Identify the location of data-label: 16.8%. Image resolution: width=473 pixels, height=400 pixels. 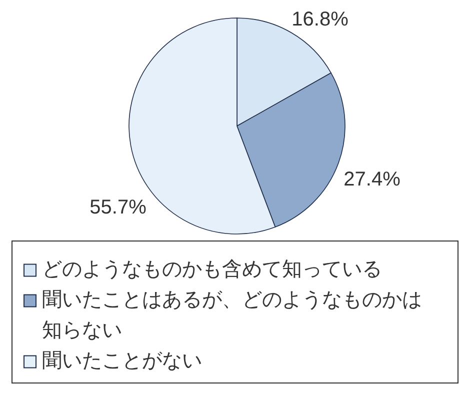
(320, 19).